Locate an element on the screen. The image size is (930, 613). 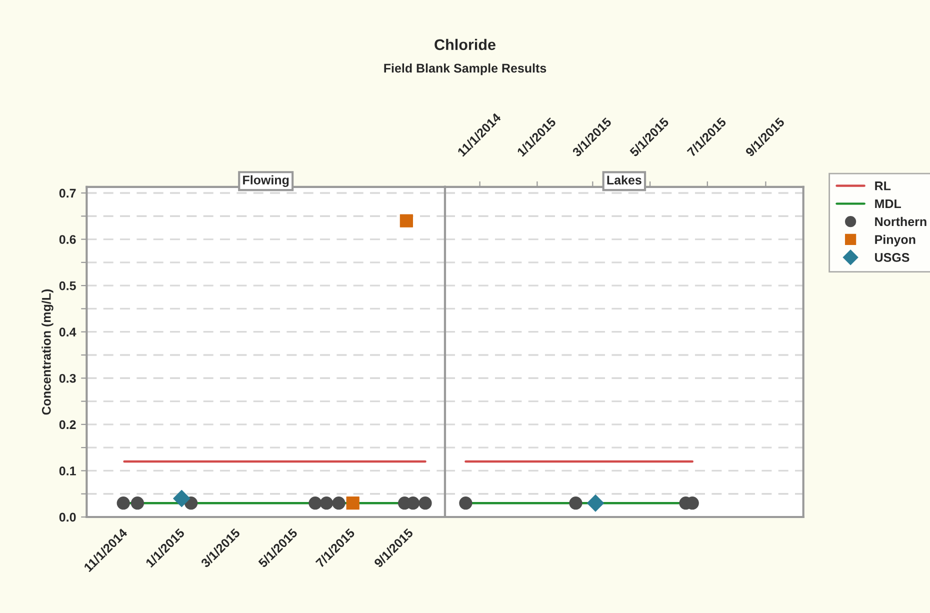
y-tick-label: 0.6 is located at coordinates (67, 239).